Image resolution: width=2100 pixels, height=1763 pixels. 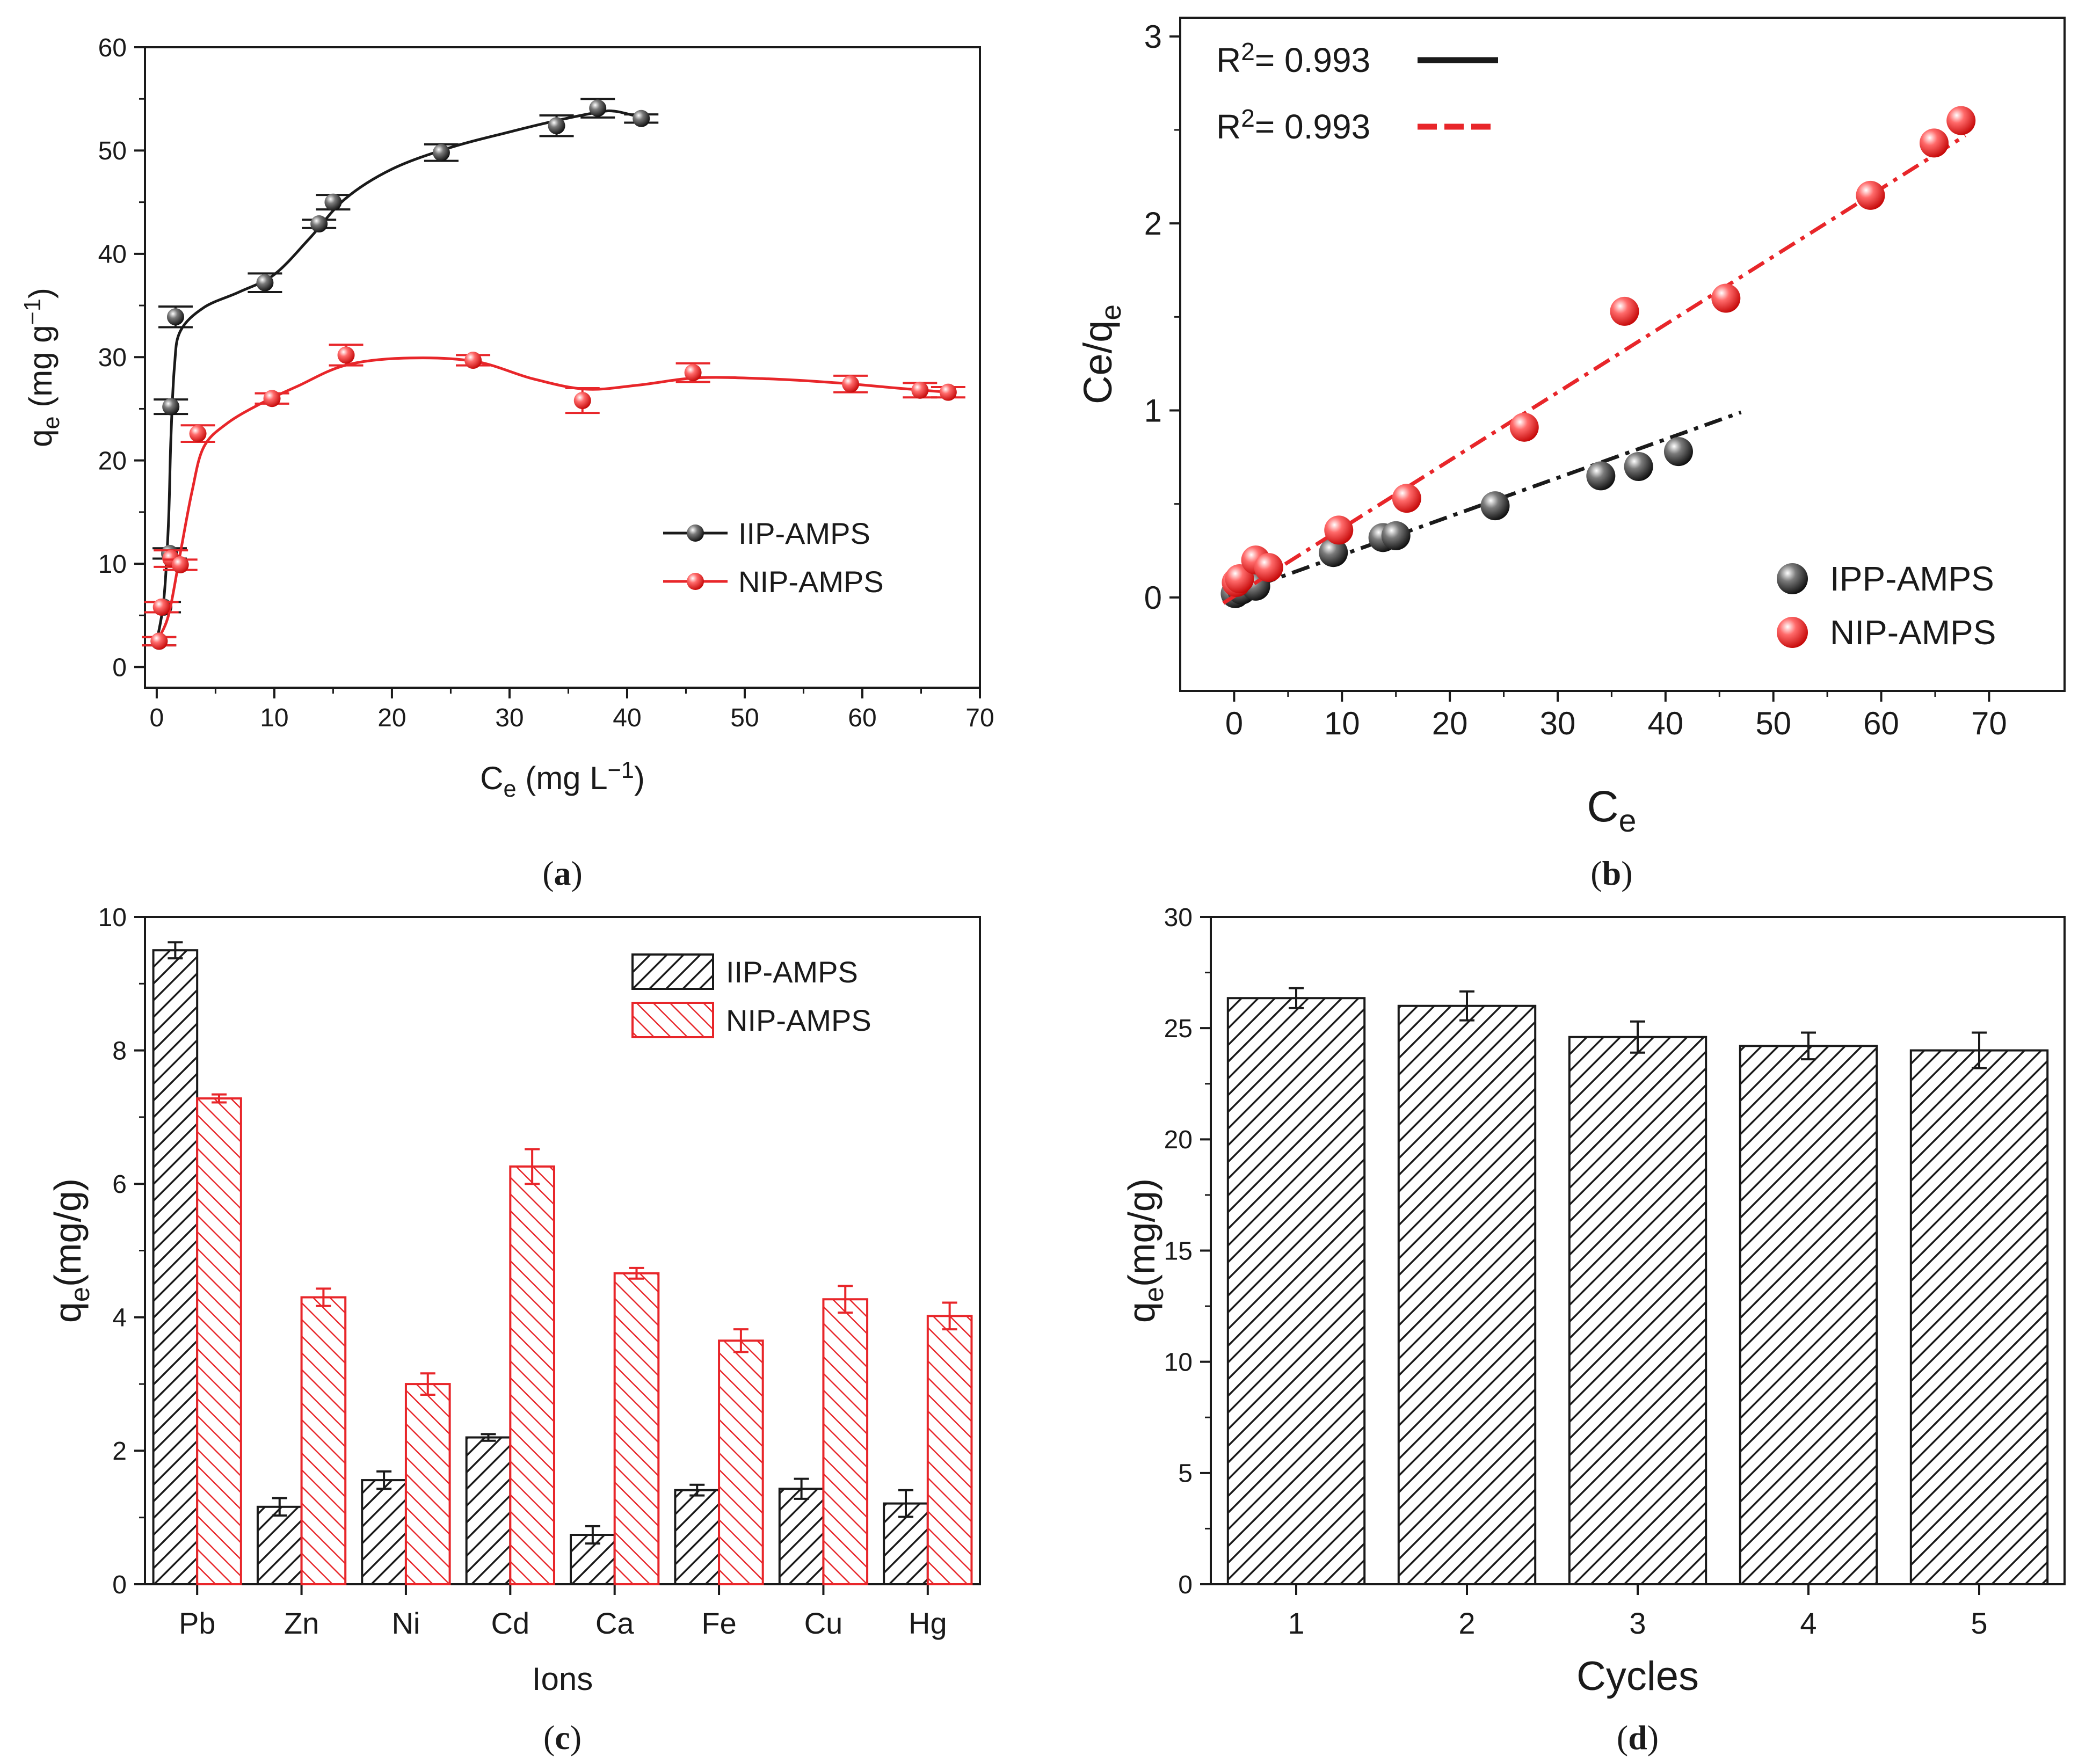 I want to click on panel-a-y-tick-label: 60, so click(x=112, y=48).